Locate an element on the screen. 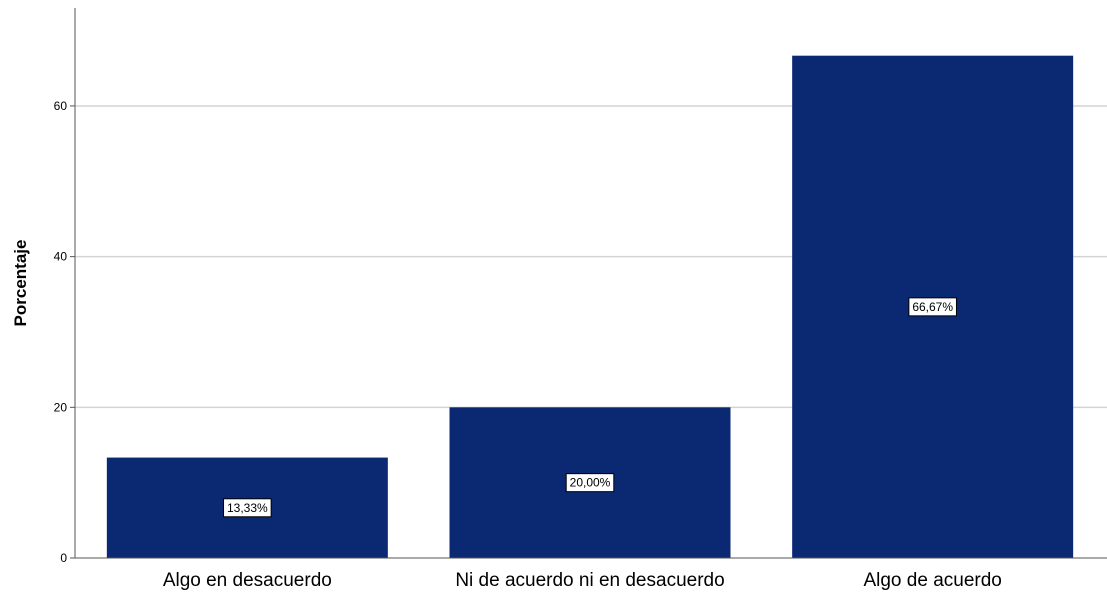 This screenshot has width=1107, height=592. y-axis-title: Porcentaje is located at coordinates (20, 283).